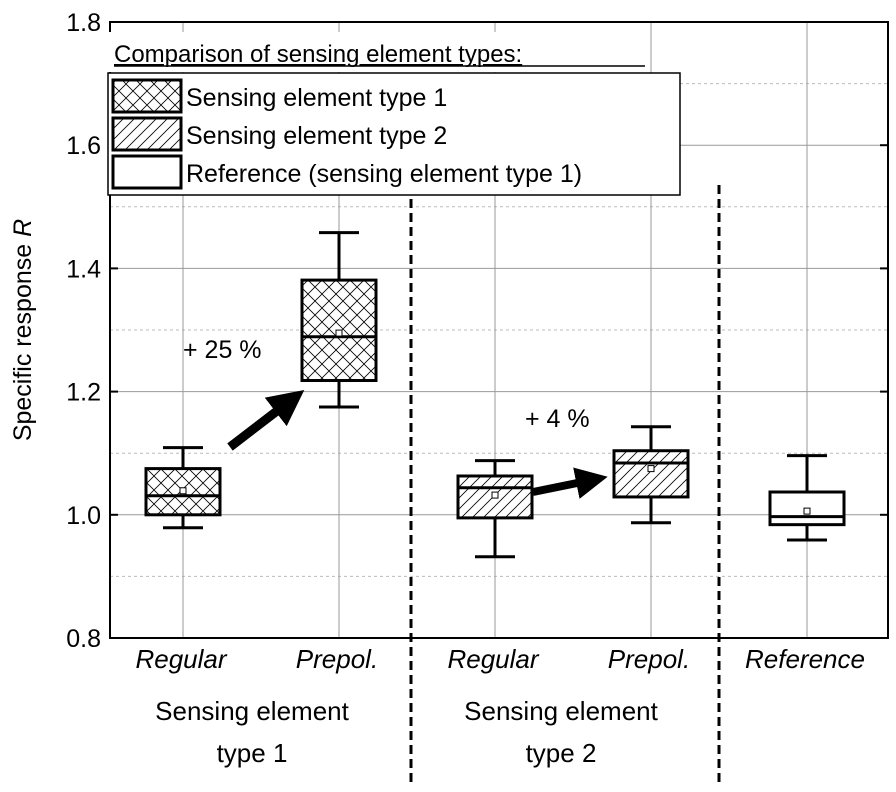  What do you see at coordinates (252, 753) in the screenshot?
I see `group-label-line2: type 1` at bounding box center [252, 753].